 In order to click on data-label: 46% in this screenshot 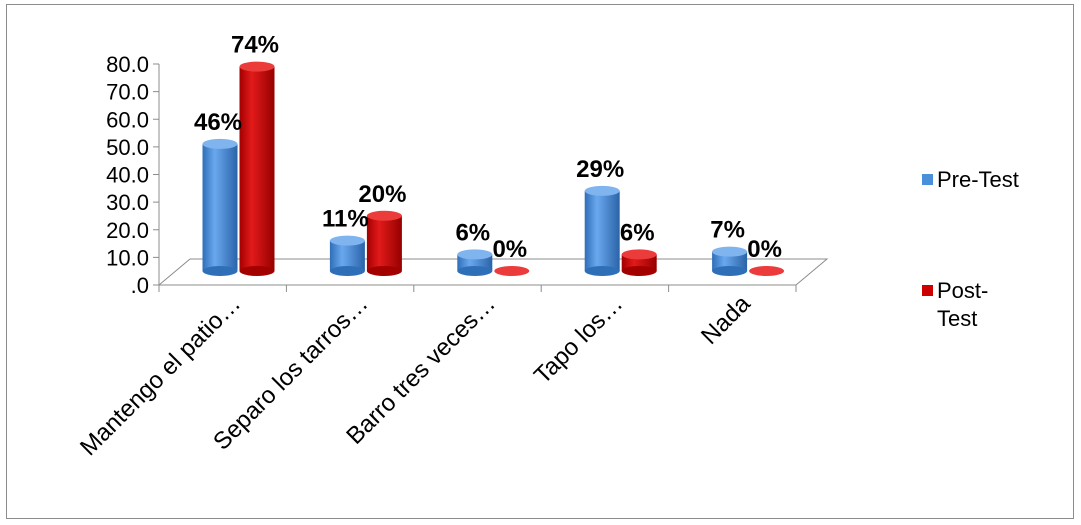, I will do `click(218, 122)`.